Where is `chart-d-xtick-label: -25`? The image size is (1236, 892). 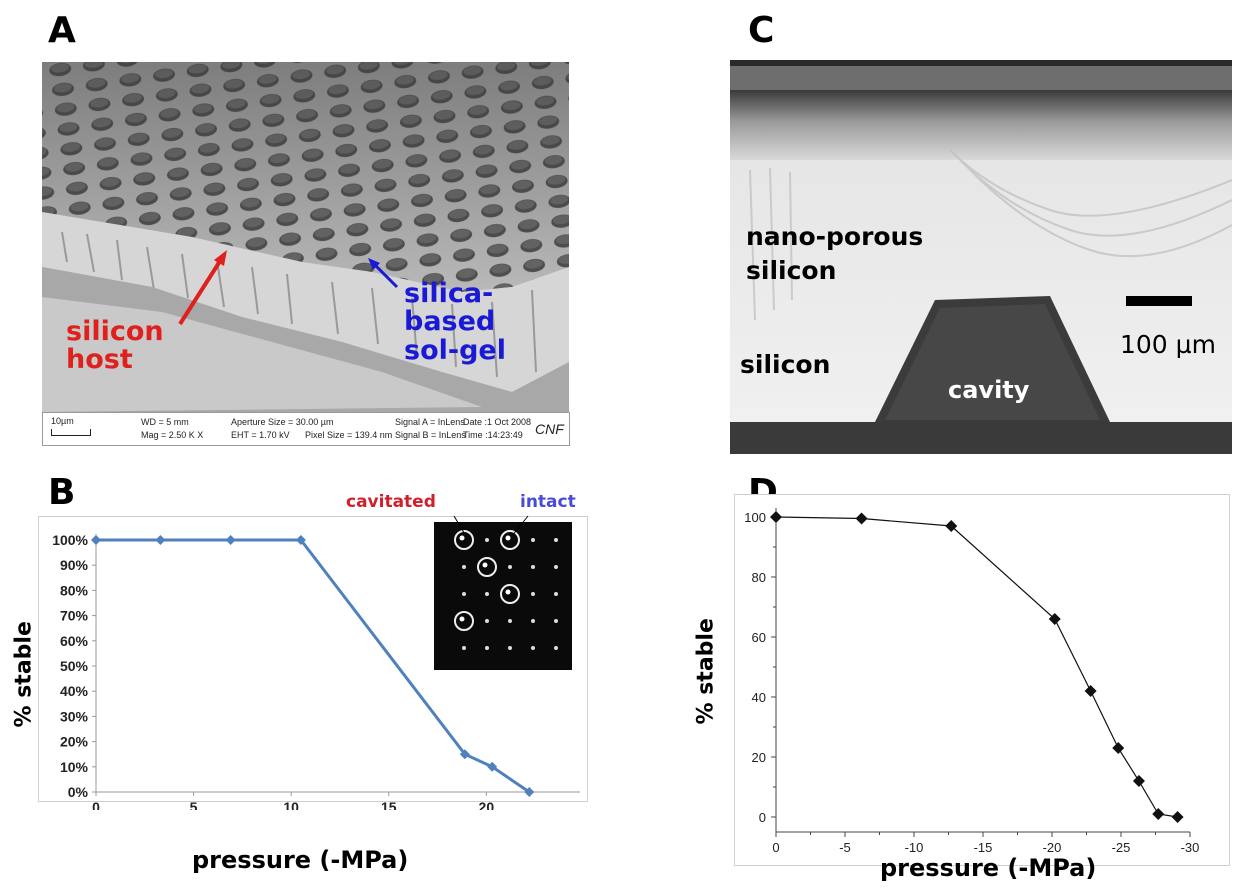 chart-d-xtick-label: -25 is located at coordinates (1121, 847).